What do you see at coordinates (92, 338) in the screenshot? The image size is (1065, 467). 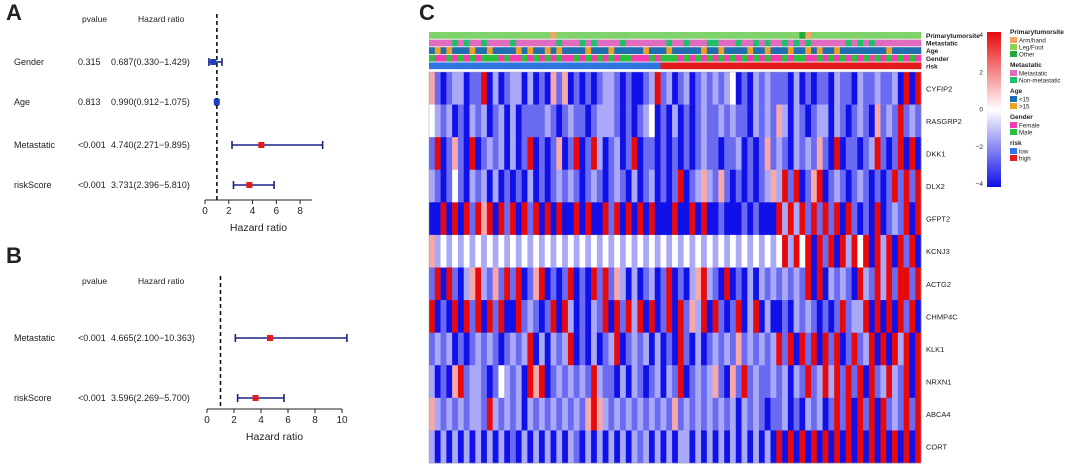 I see `row-pvalue: <0.001` at bounding box center [92, 338].